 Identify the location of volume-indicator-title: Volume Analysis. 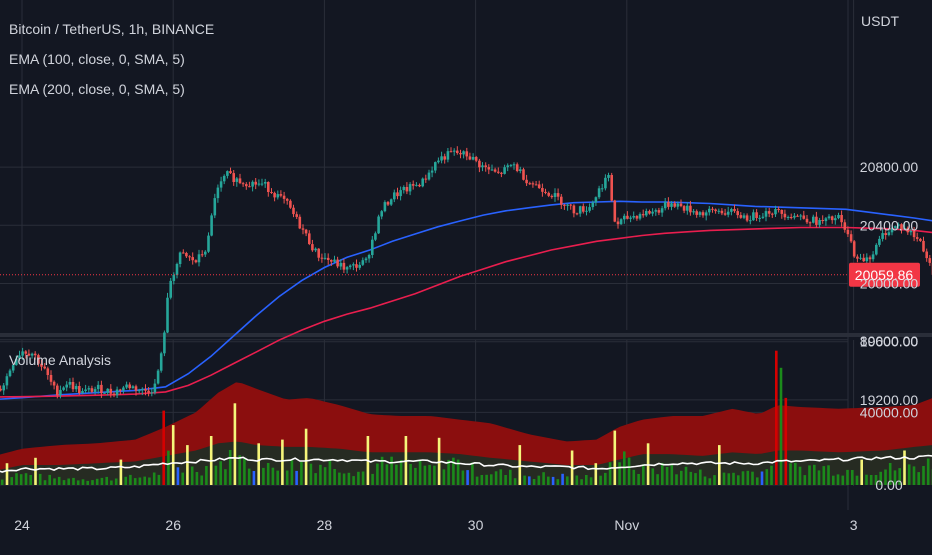
(60, 360).